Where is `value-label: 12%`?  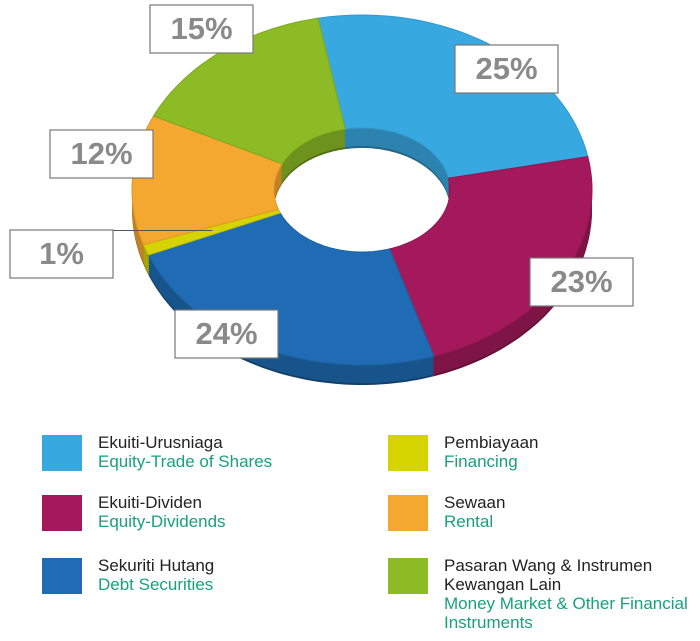 value-label: 12% is located at coordinates (101, 153).